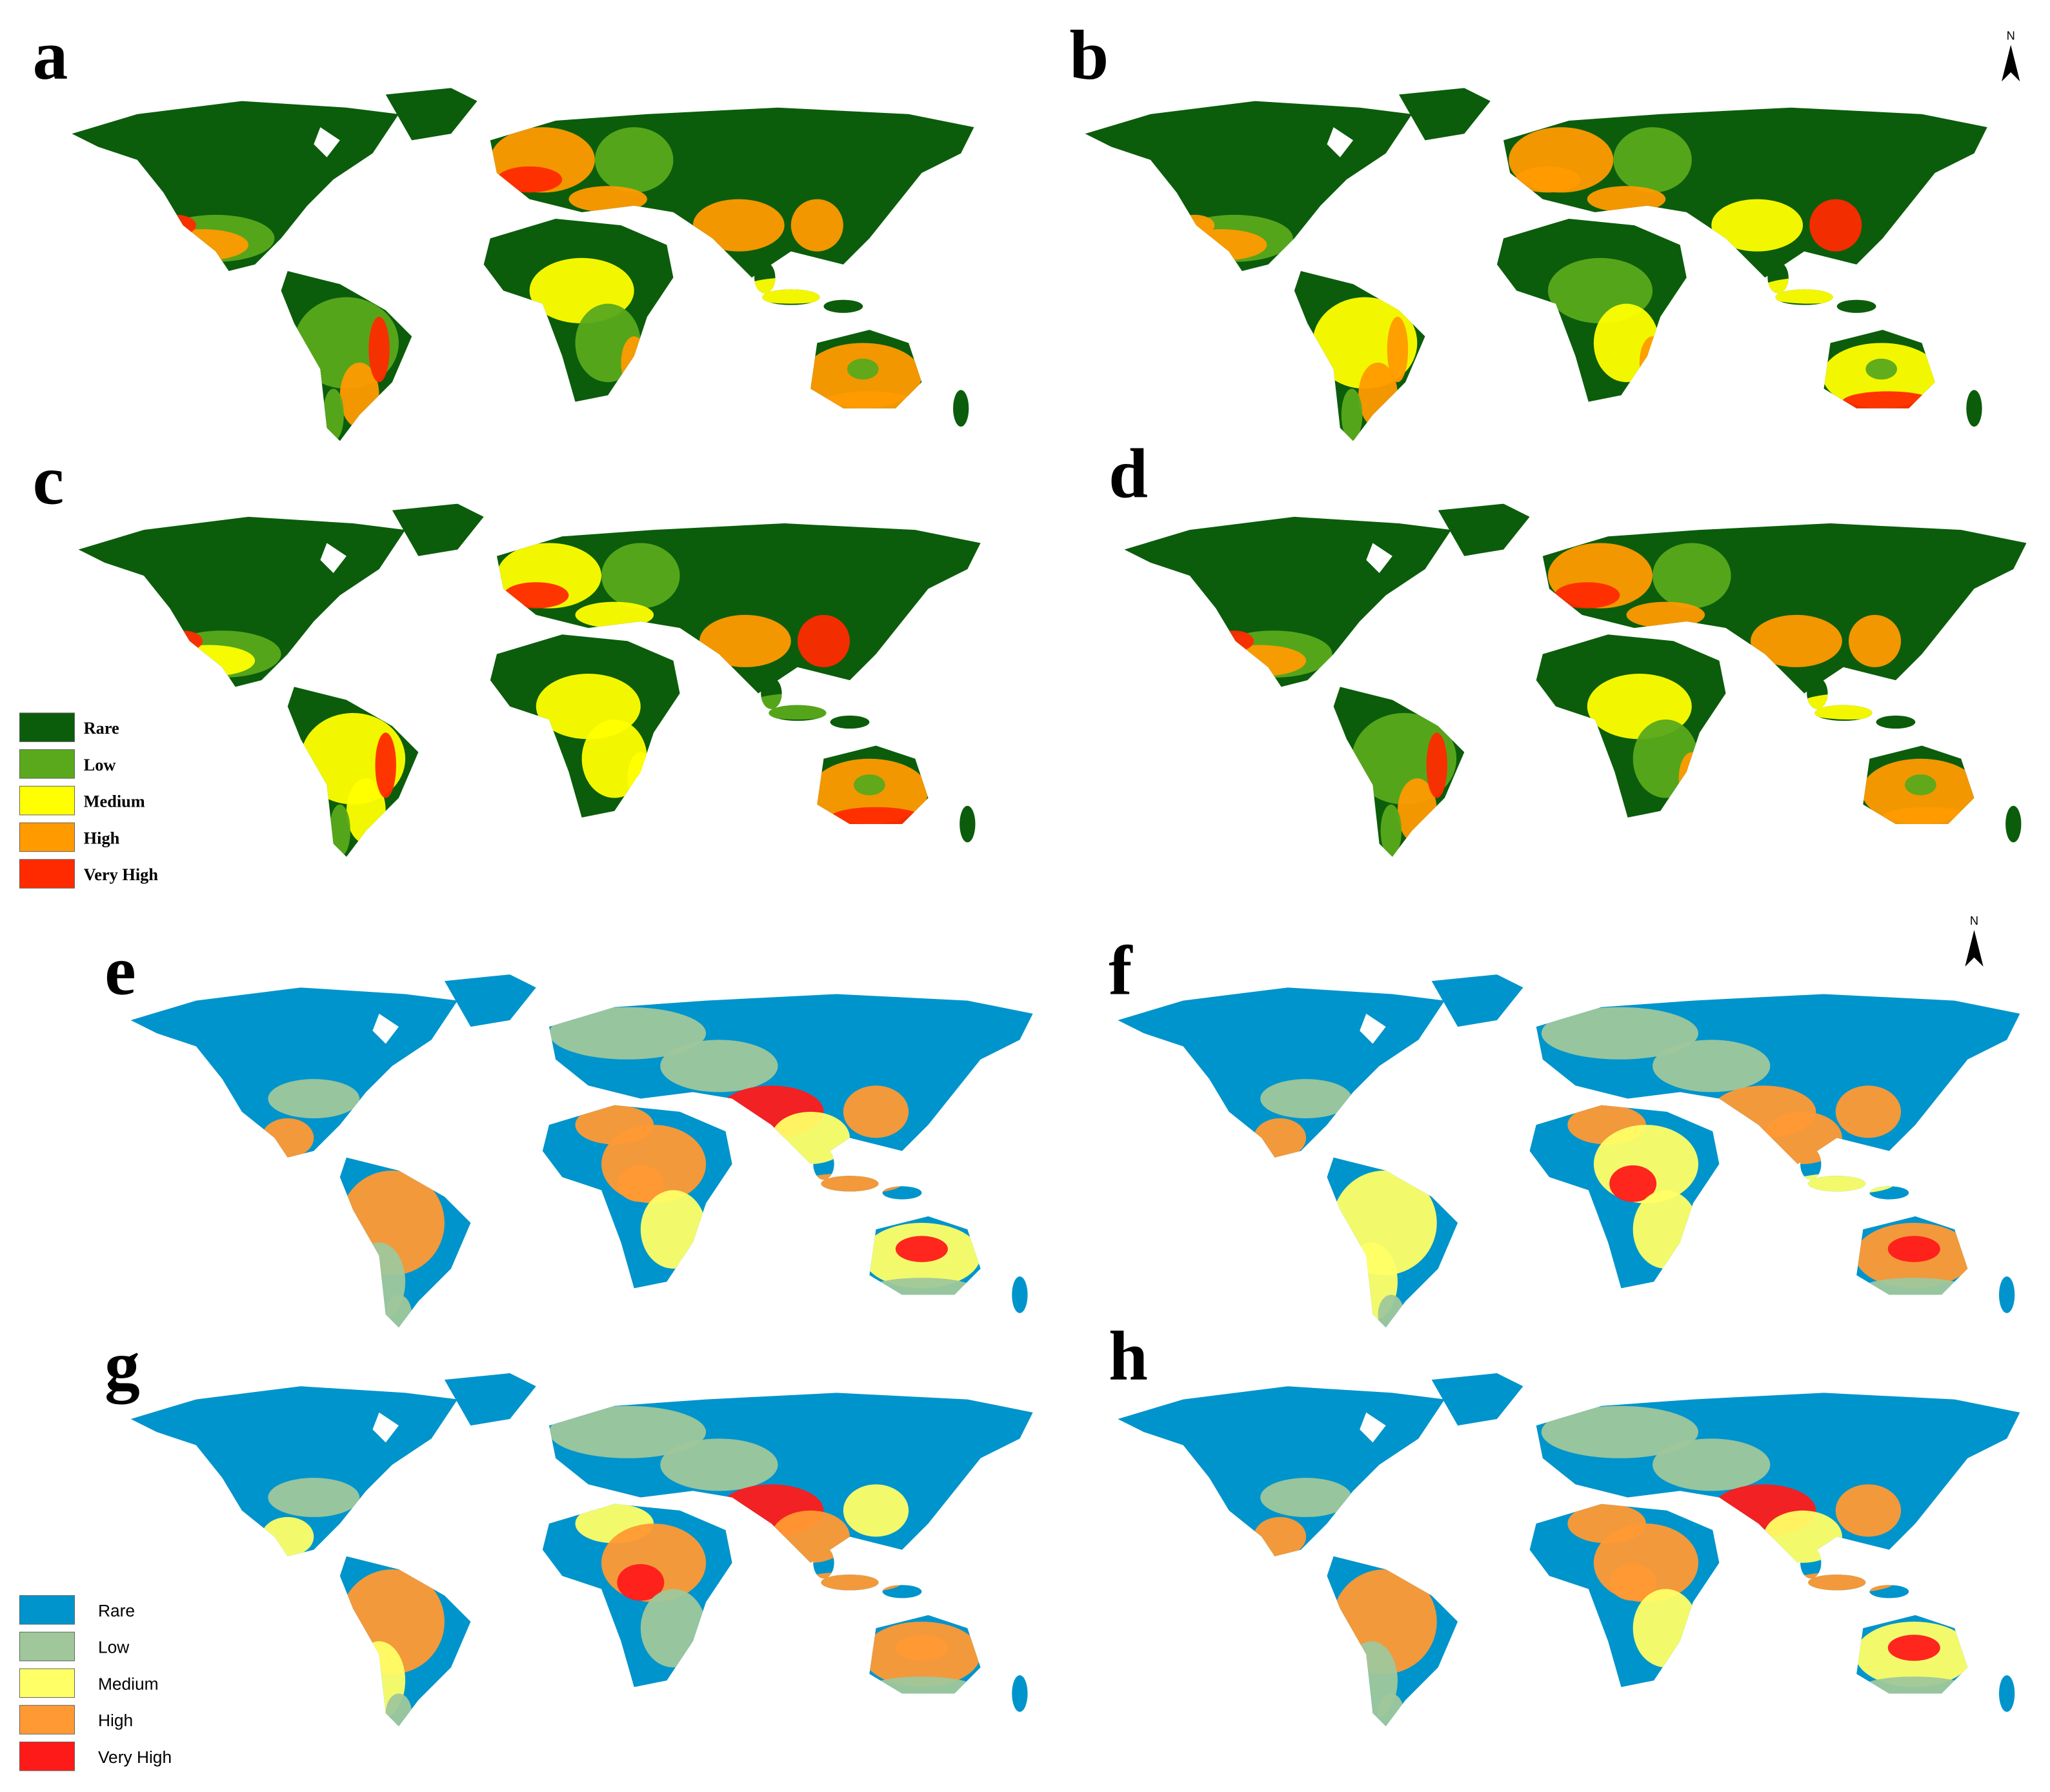  I want to click on panel-label: c, so click(49, 480).